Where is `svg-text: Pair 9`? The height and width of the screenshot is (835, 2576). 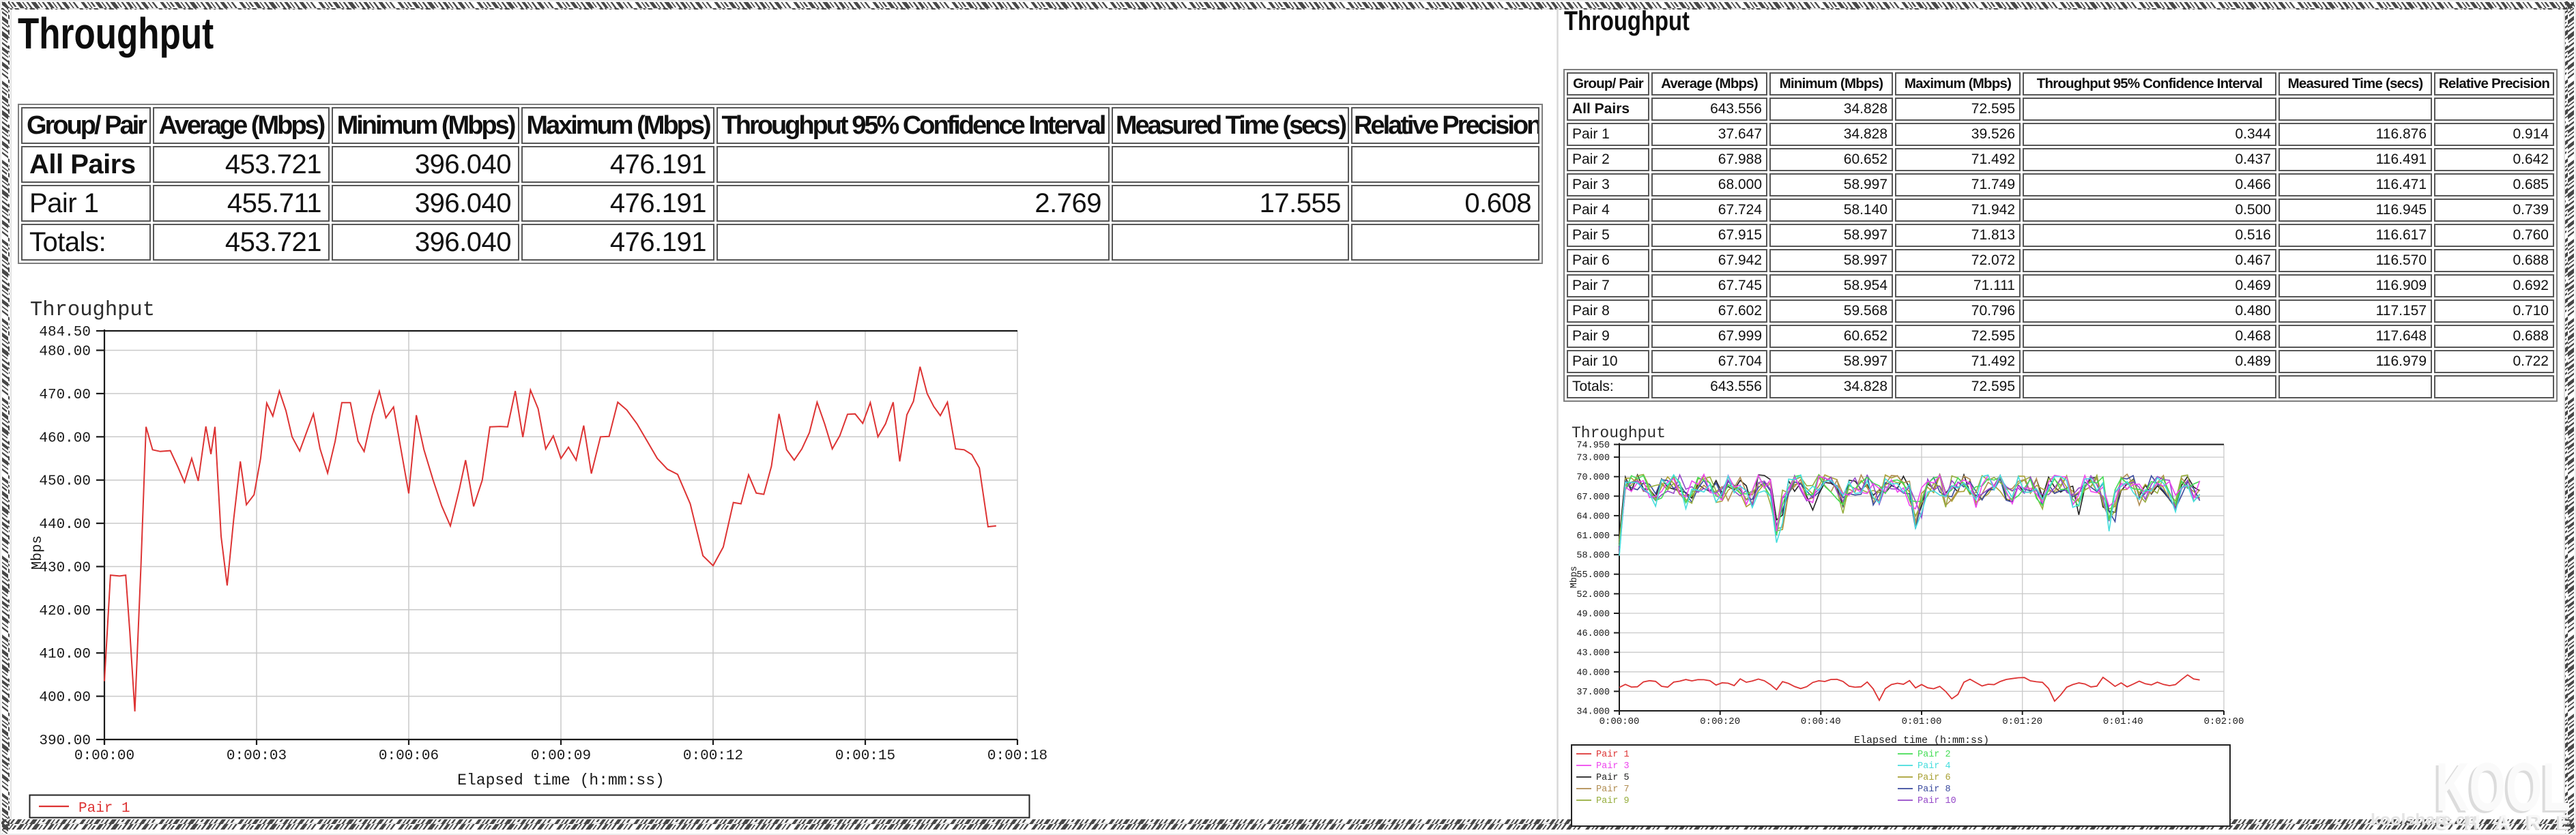
svg-text: Pair 9 is located at coordinates (1613, 801).